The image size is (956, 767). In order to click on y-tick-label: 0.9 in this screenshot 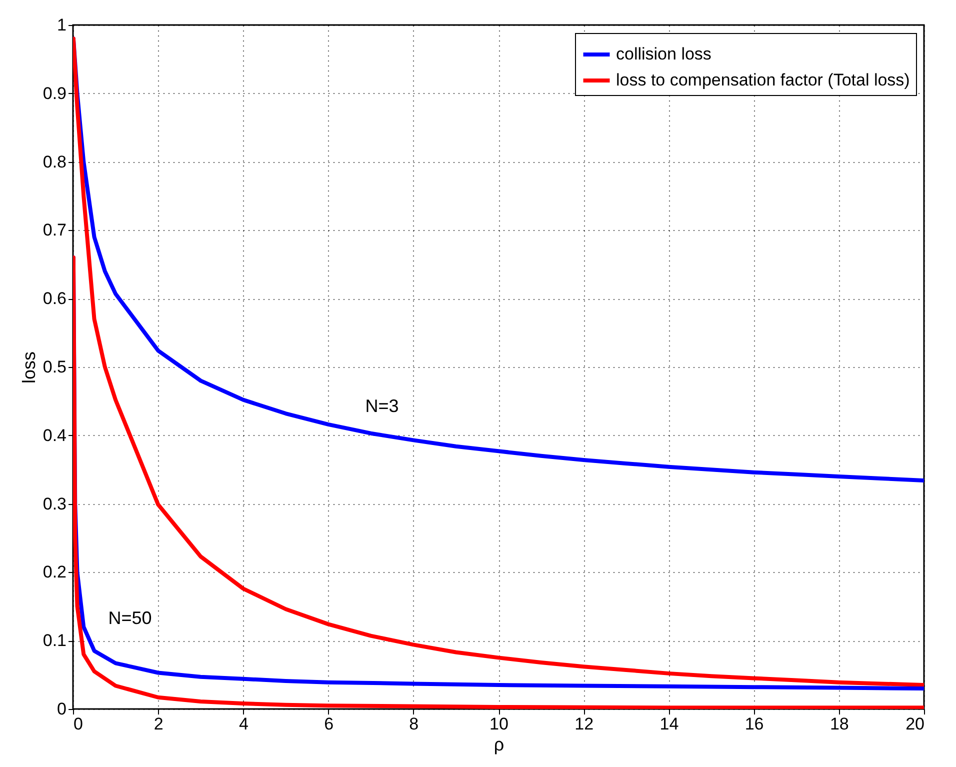, I will do `click(54, 93)`.